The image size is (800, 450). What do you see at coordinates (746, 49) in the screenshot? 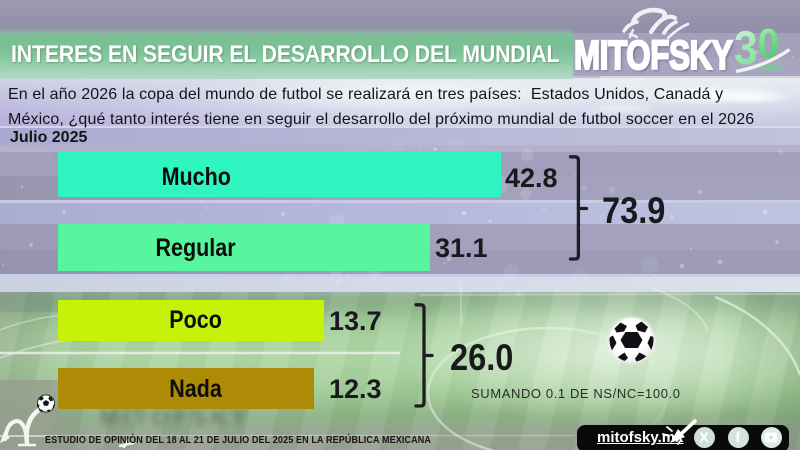
I see `svg-text: 3` at bounding box center [746, 49].